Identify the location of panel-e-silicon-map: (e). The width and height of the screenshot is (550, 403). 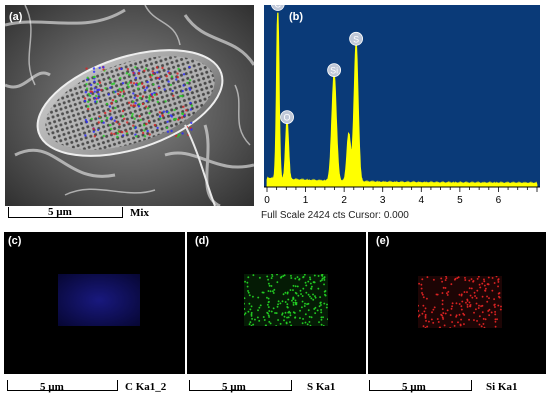
(457, 303).